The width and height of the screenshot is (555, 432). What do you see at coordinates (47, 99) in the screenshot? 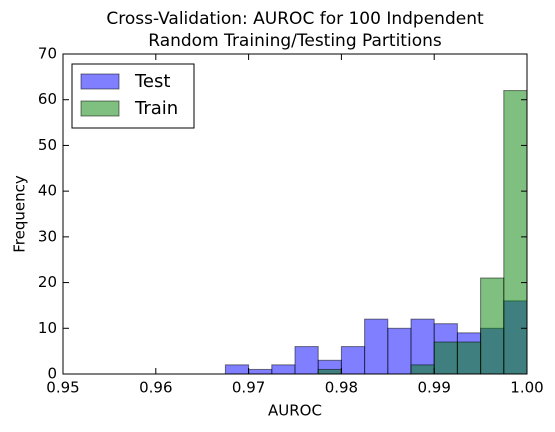
I see `y-tick-label: 60` at bounding box center [47, 99].